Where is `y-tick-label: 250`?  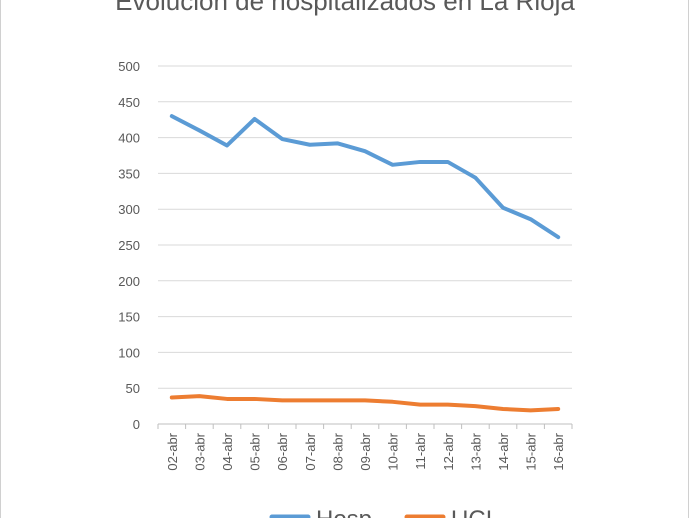 y-tick-label: 250 is located at coordinates (129, 245).